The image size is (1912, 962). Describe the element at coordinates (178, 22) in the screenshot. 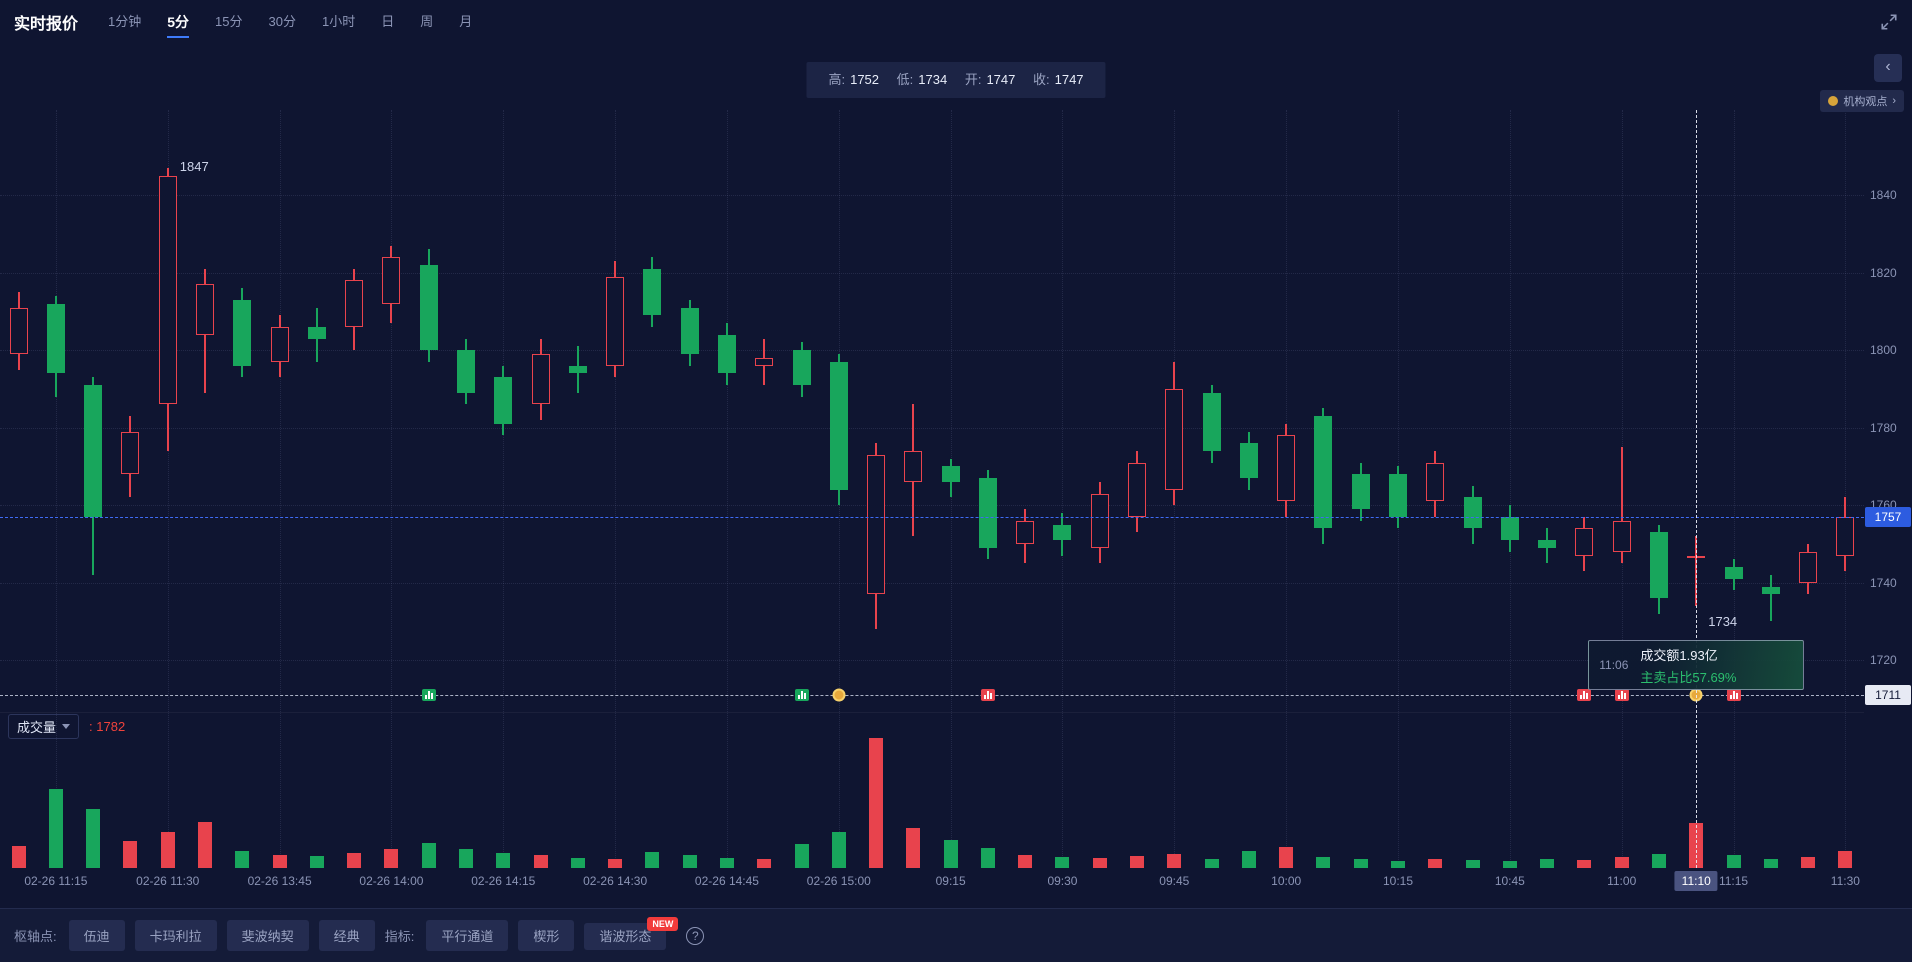

I see `tab-5min: 5分` at that location.